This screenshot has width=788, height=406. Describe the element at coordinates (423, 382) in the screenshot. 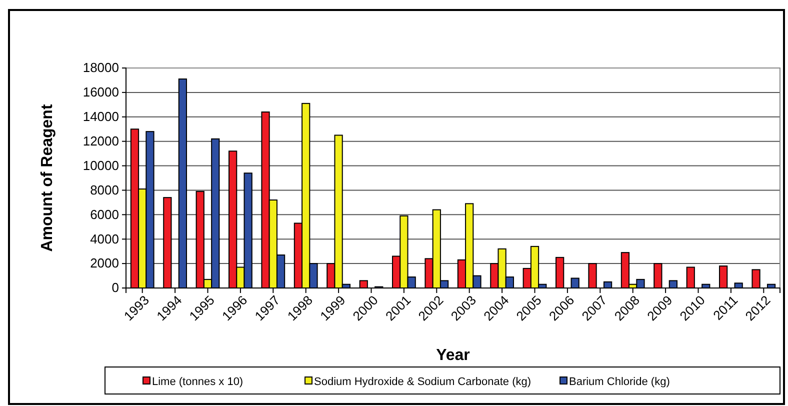

I see `legend-label: Sodium Hydroxide & Sodium Carbonate (kg)` at that location.